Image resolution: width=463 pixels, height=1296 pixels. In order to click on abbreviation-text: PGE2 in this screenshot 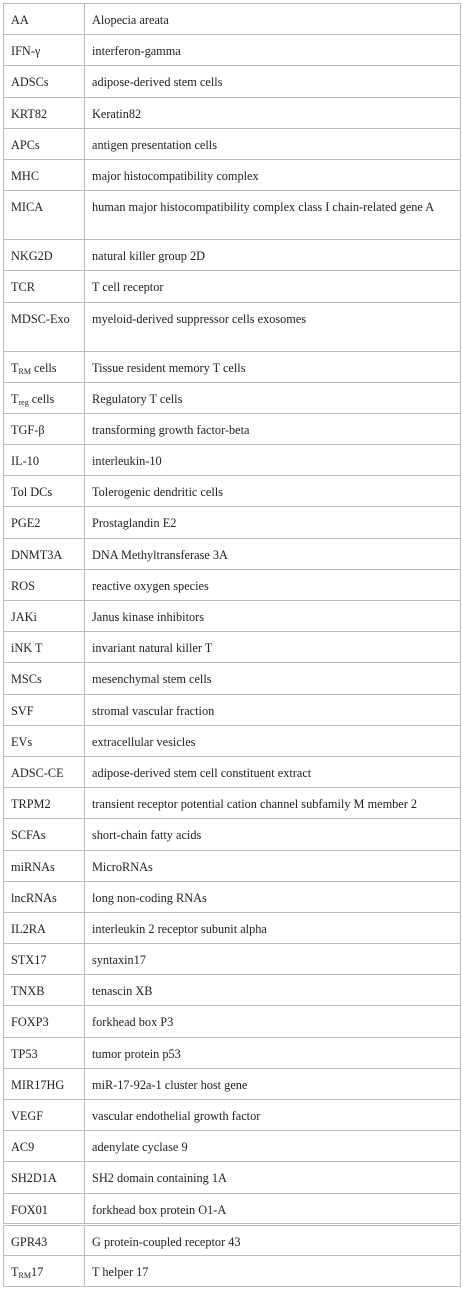, I will do `click(26, 523)`.